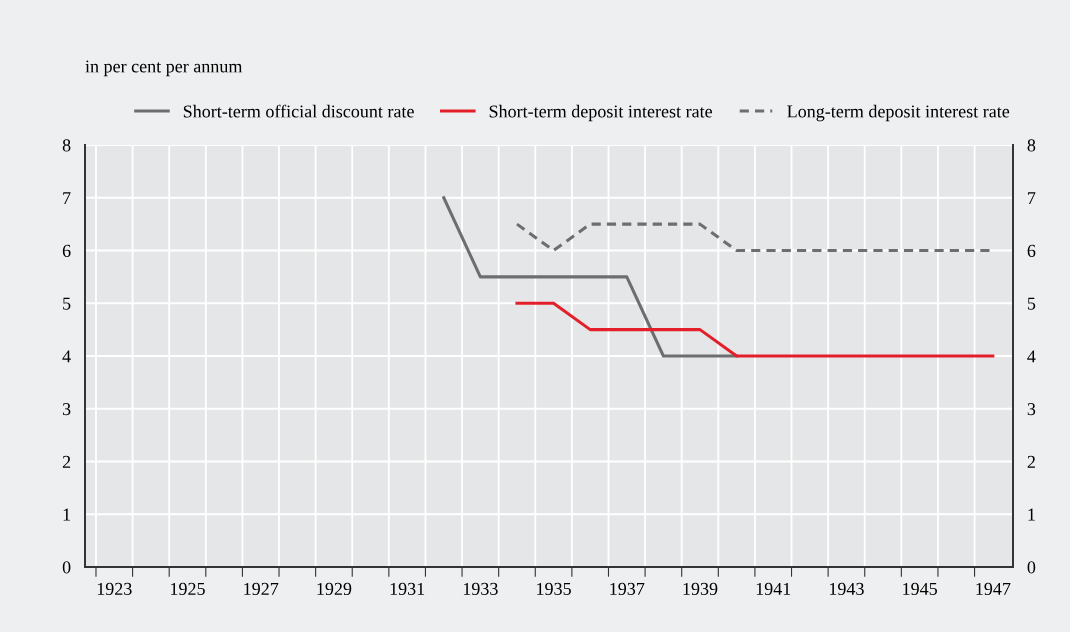  I want to click on y2-tick-label: 4, so click(1031, 356).